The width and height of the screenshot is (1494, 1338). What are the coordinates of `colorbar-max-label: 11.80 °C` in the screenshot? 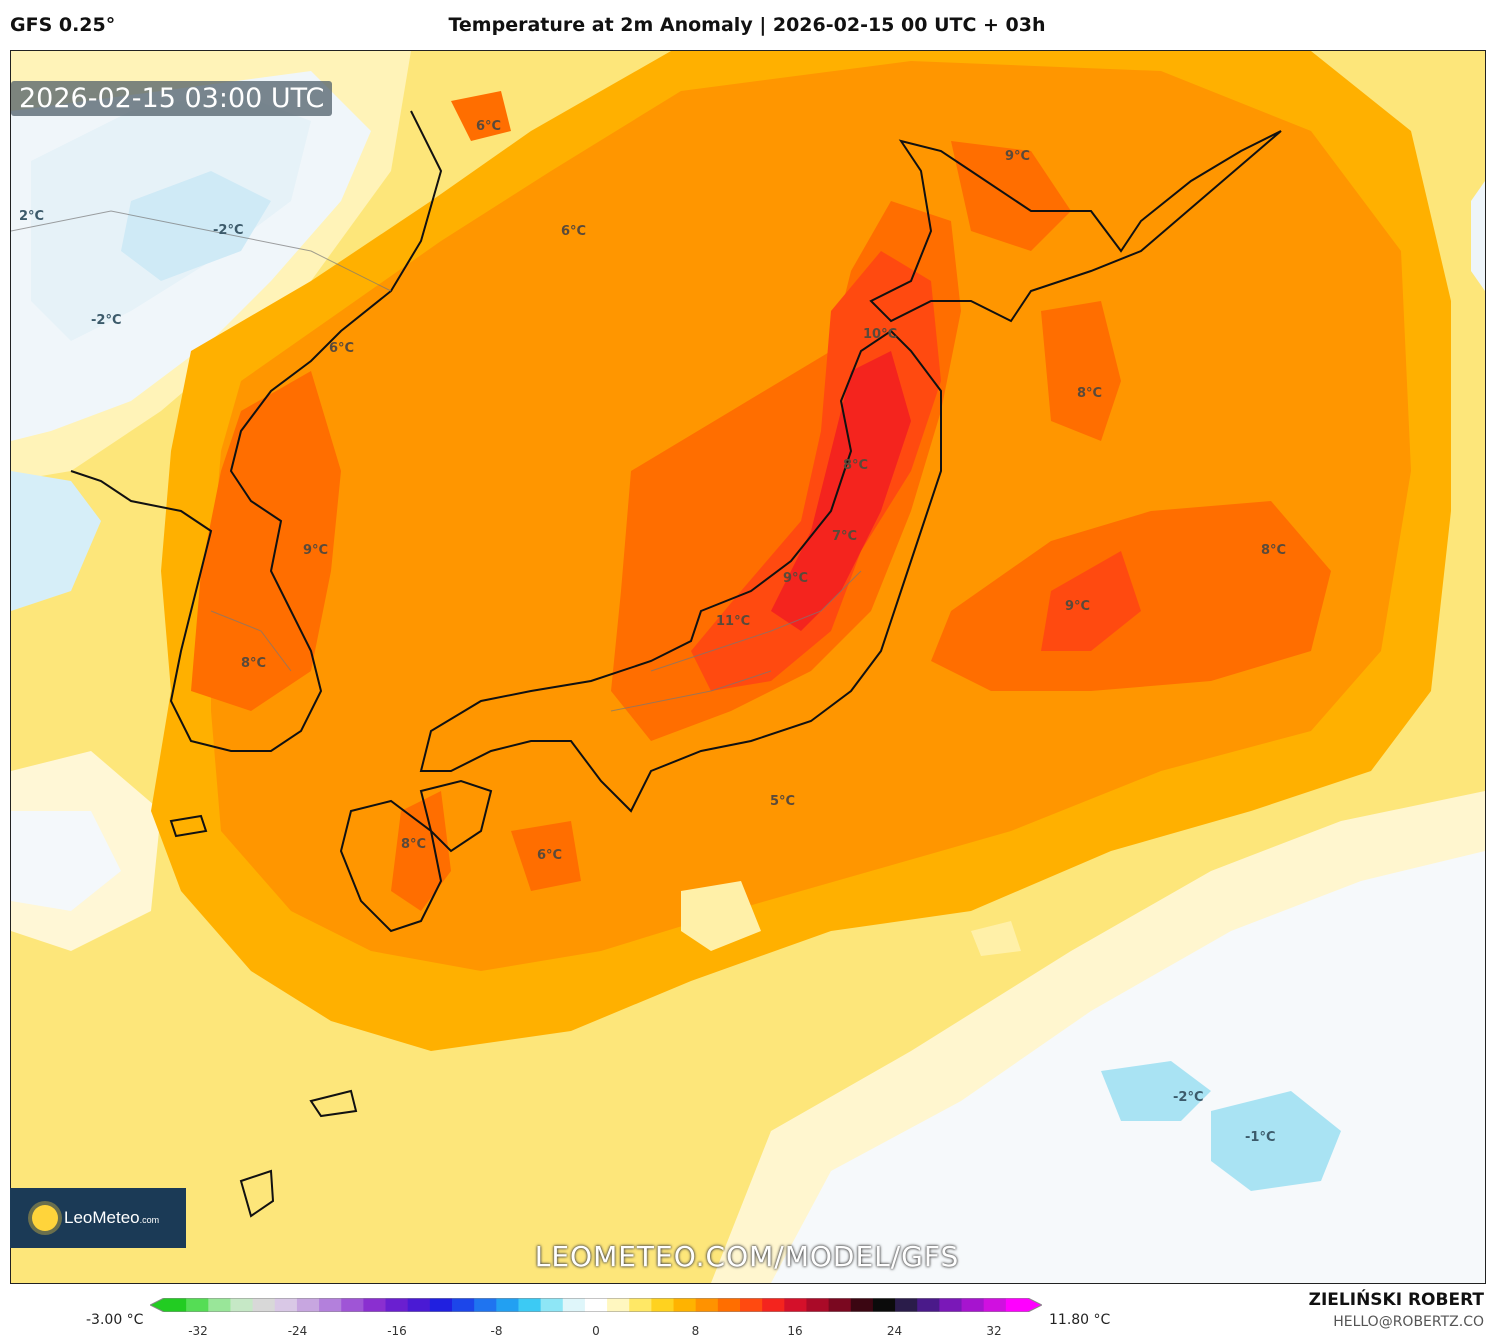 It's located at (1080, 1320).